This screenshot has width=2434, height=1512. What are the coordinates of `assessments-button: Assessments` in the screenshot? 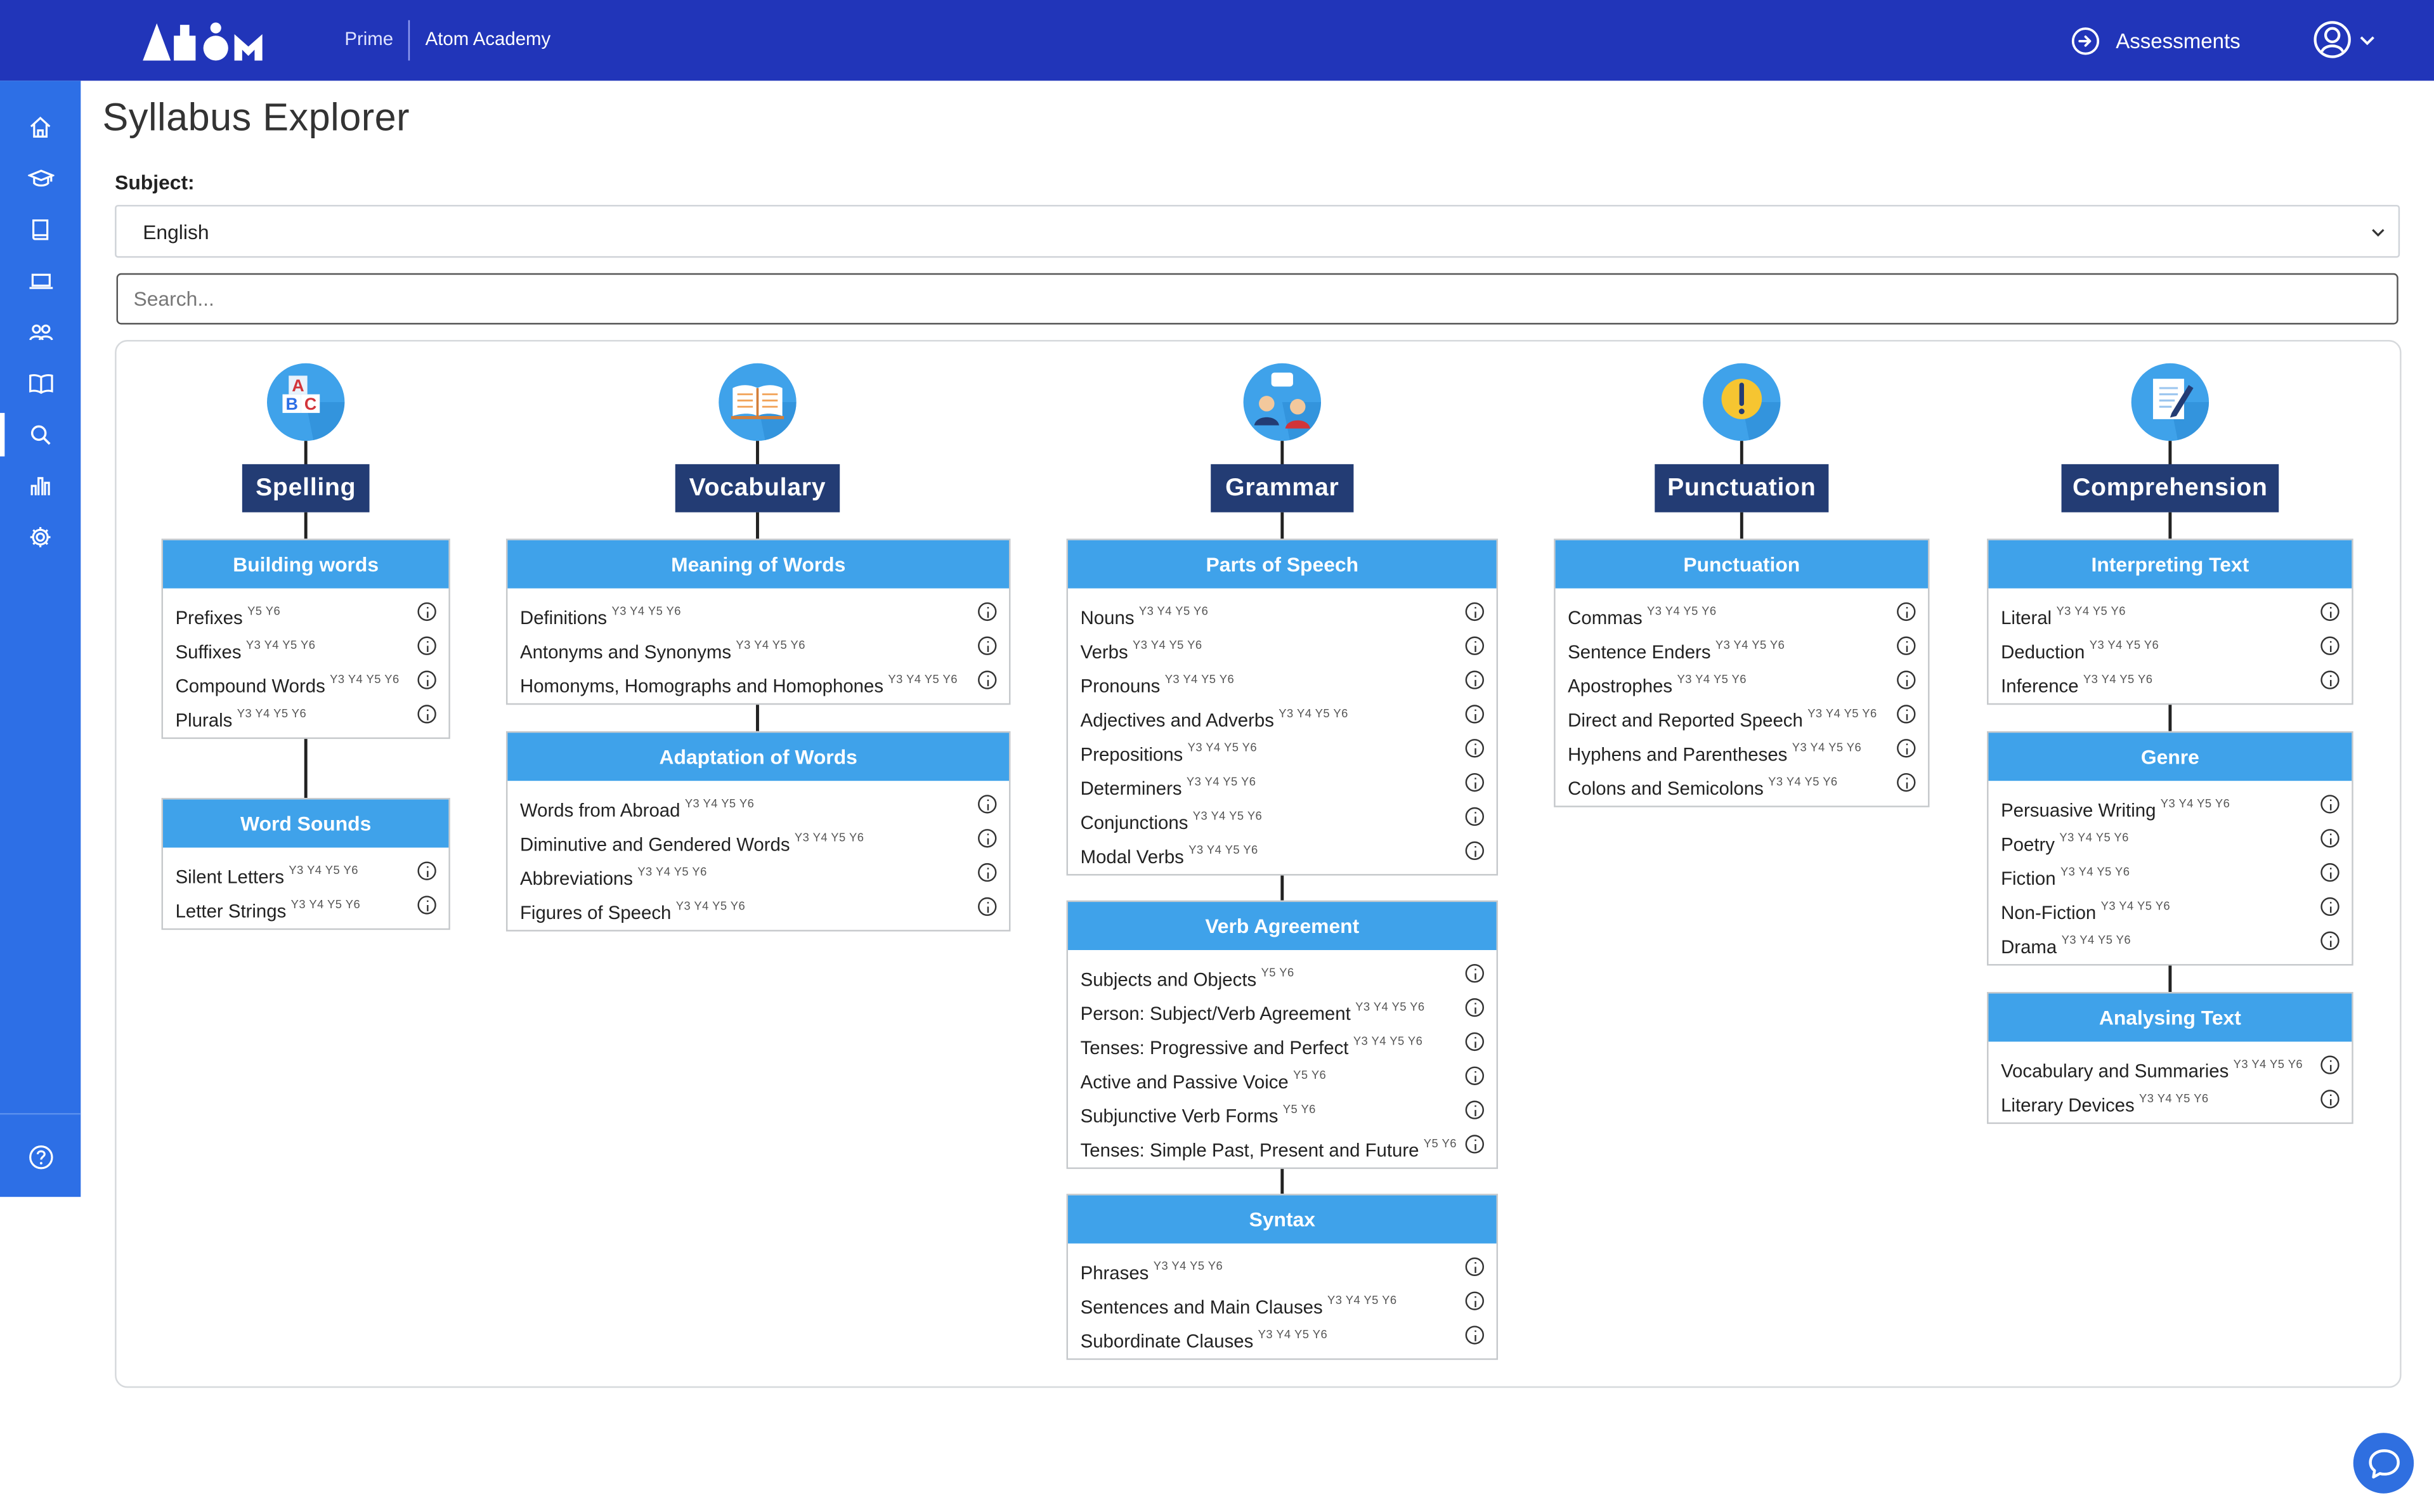 It's located at (2156, 41).